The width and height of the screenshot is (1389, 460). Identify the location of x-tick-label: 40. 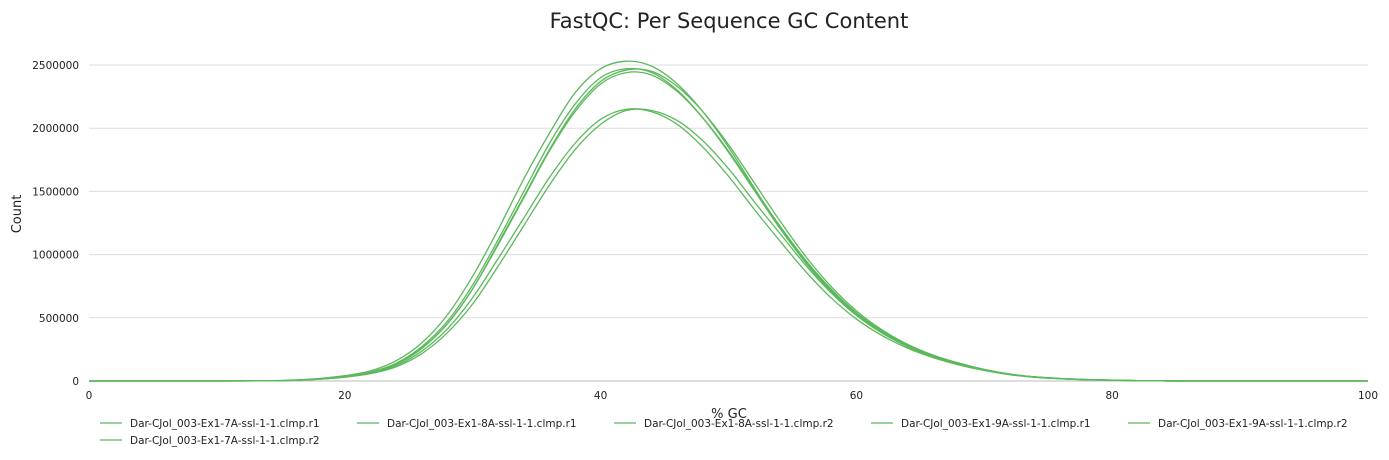
(600, 396).